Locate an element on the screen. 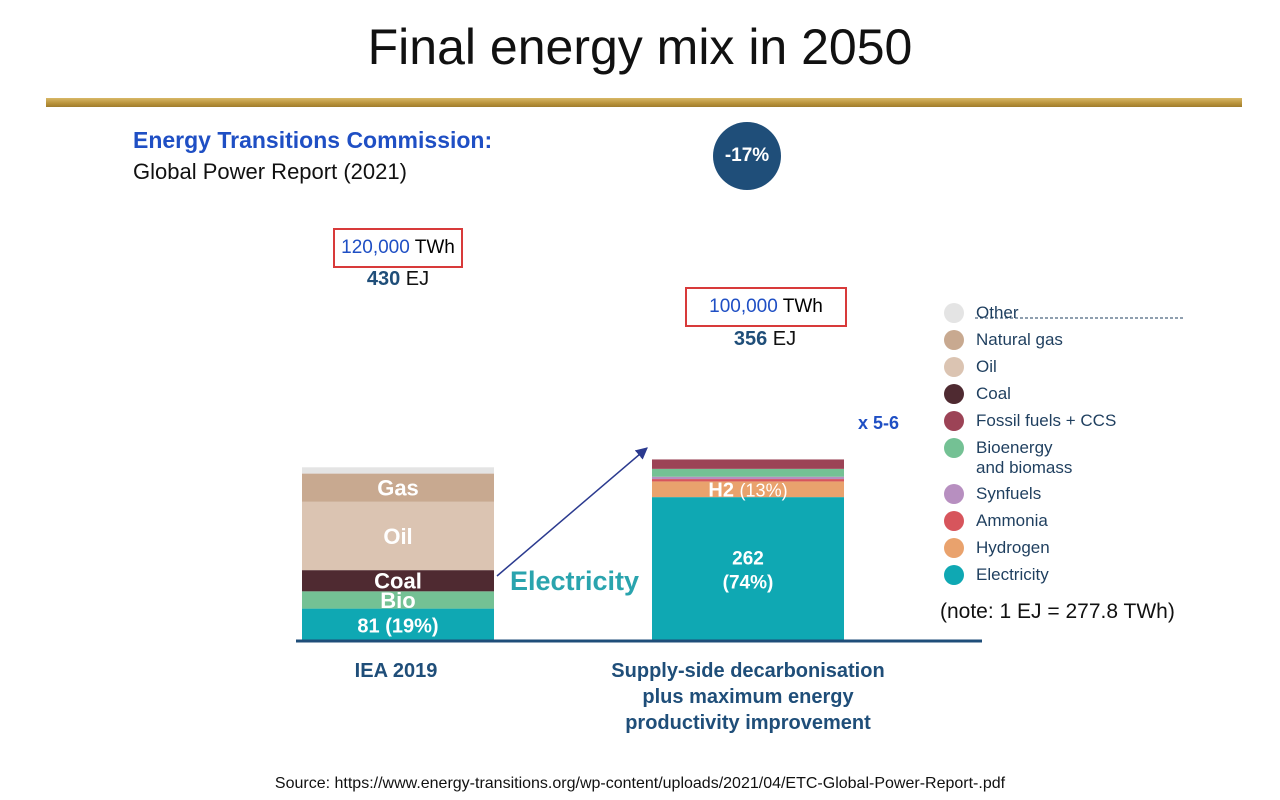 The image size is (1280, 800). legend-item-coal: Coal is located at coordinates (1074, 397).